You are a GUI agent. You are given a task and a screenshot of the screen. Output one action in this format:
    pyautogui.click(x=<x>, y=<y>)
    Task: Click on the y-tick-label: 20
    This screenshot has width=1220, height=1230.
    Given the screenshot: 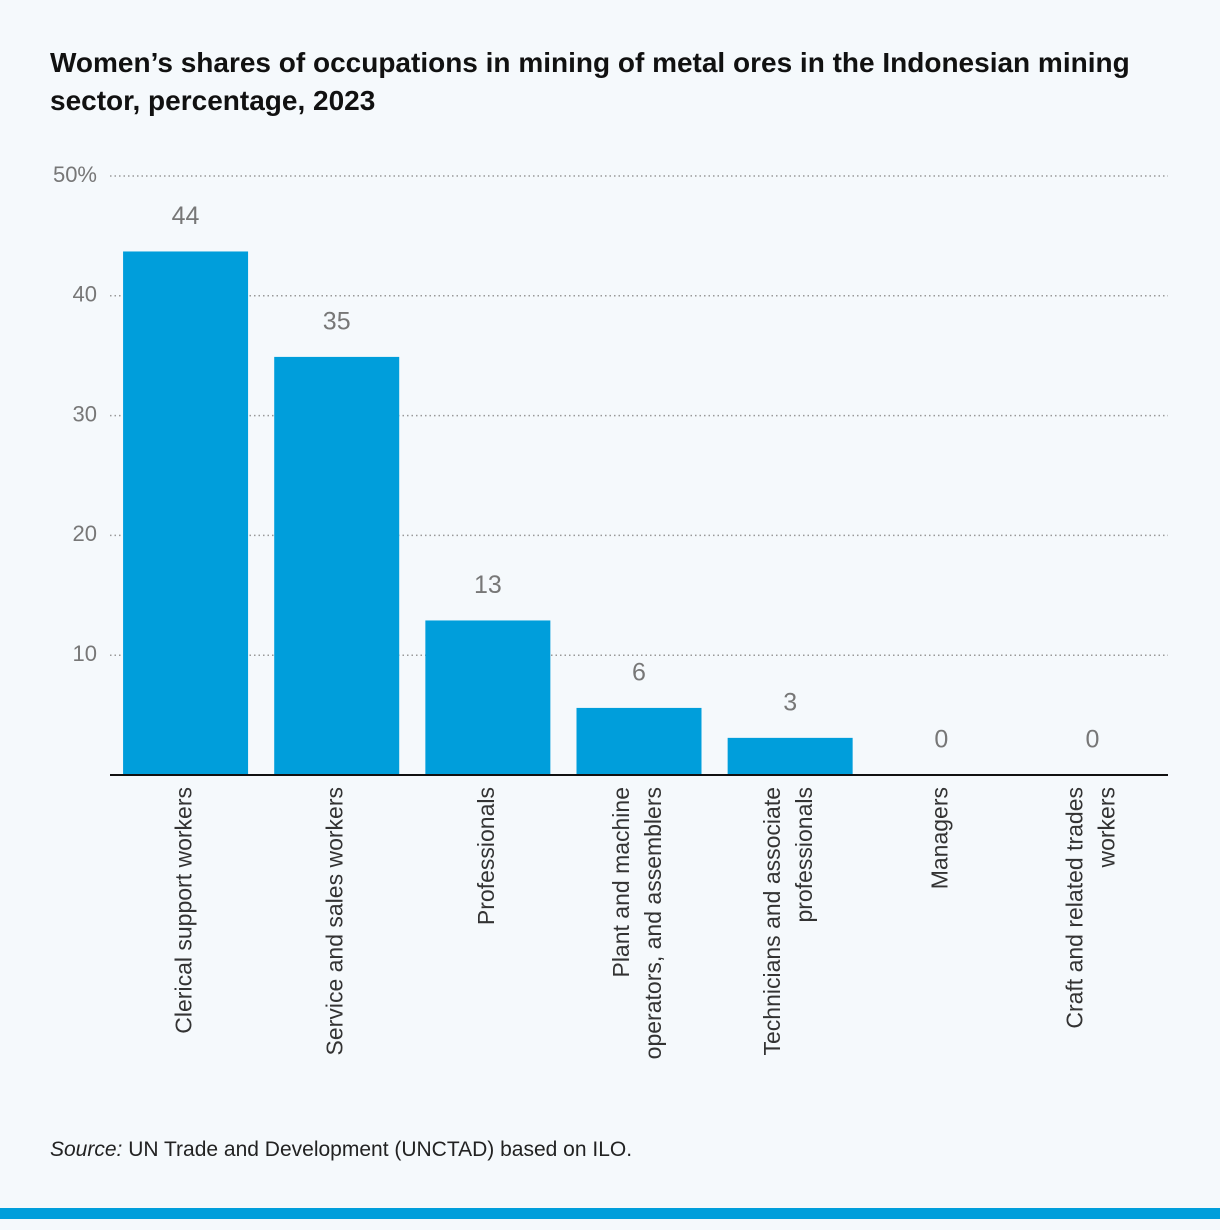 What is the action you would take?
    pyautogui.click(x=85, y=533)
    